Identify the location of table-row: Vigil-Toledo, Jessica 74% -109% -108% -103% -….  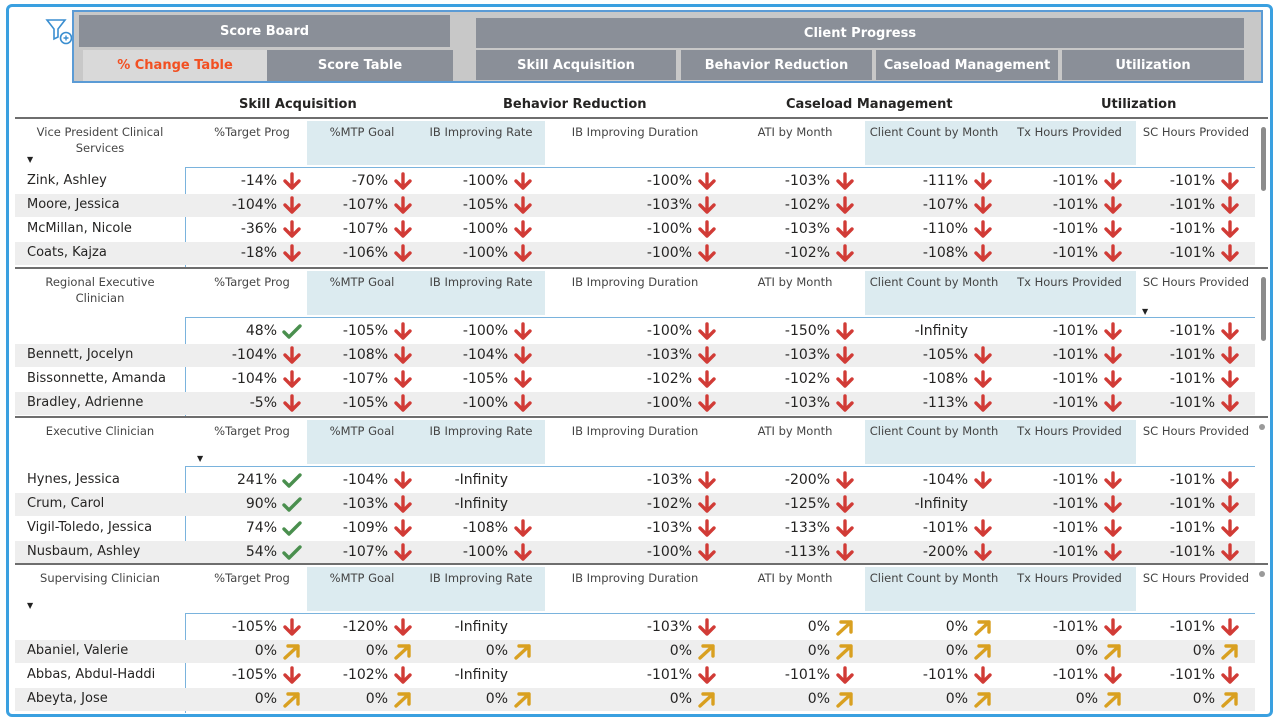
(635, 528).